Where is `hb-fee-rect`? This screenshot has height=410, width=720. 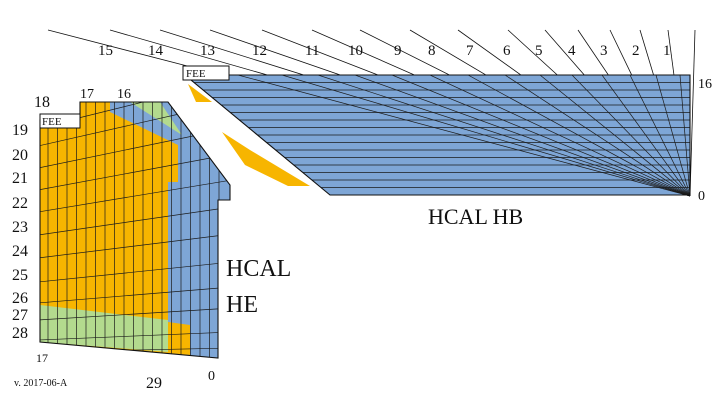 hb-fee-rect is located at coordinates (206, 73).